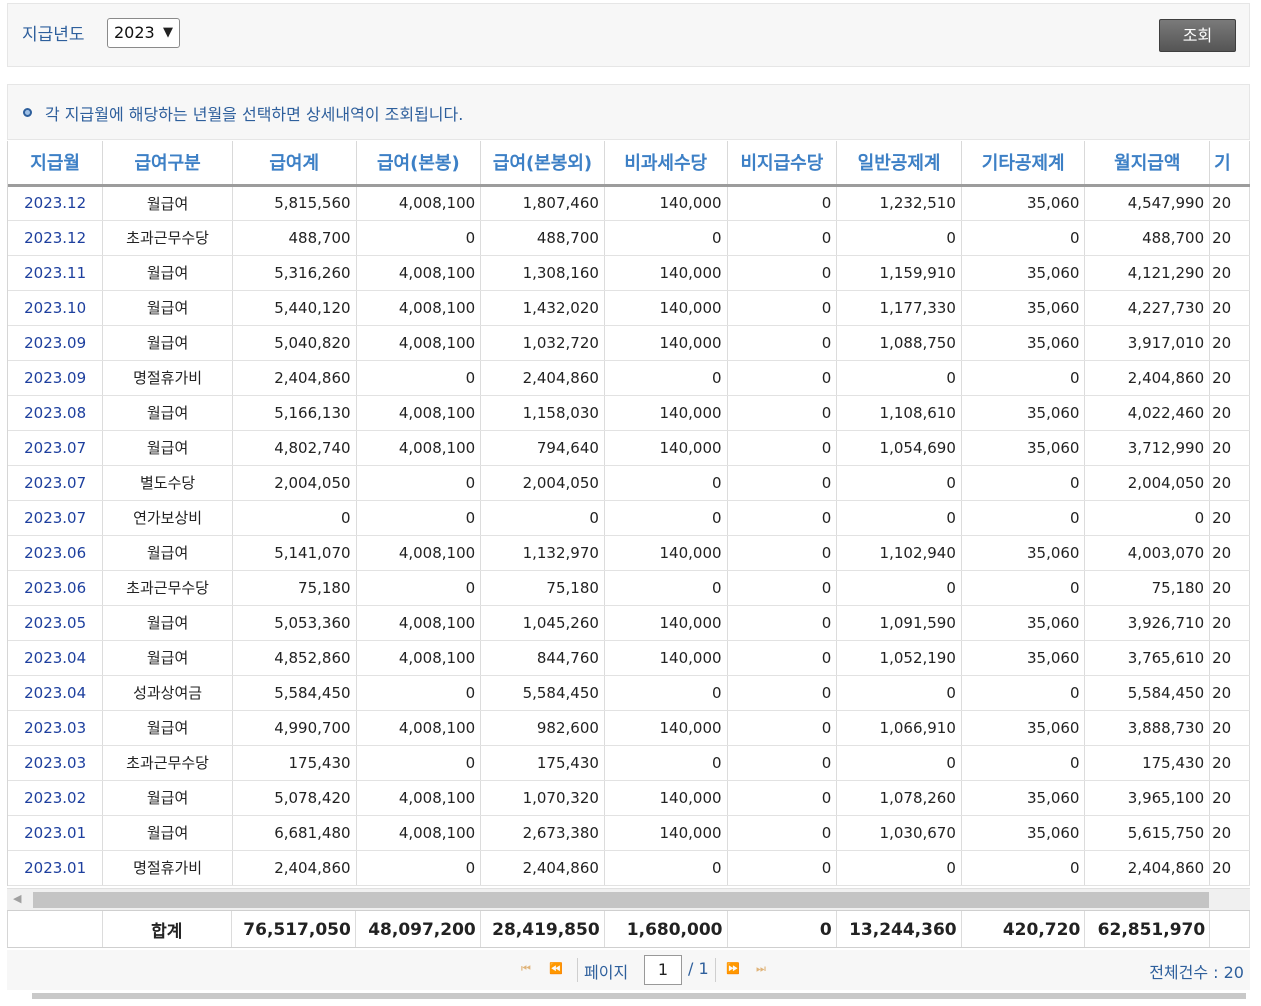 This screenshot has height=1006, width=1261. Describe the element at coordinates (628, 970) in the screenshot. I see `pager: ⏮ ⏪ 페이지 1 / 1 ⏩ ⏭ 전체건수 : 20` at that location.